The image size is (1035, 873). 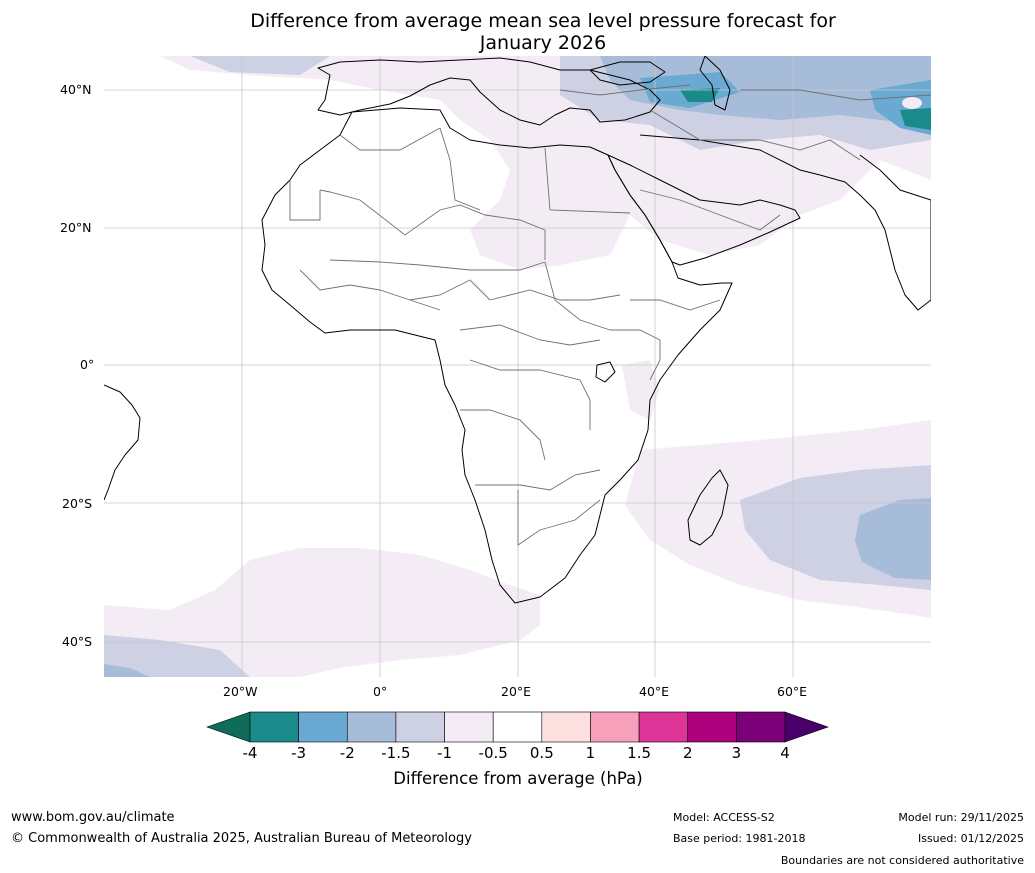 What do you see at coordinates (587, 180) in the screenshot?
I see `border-egypt` at bounding box center [587, 180].